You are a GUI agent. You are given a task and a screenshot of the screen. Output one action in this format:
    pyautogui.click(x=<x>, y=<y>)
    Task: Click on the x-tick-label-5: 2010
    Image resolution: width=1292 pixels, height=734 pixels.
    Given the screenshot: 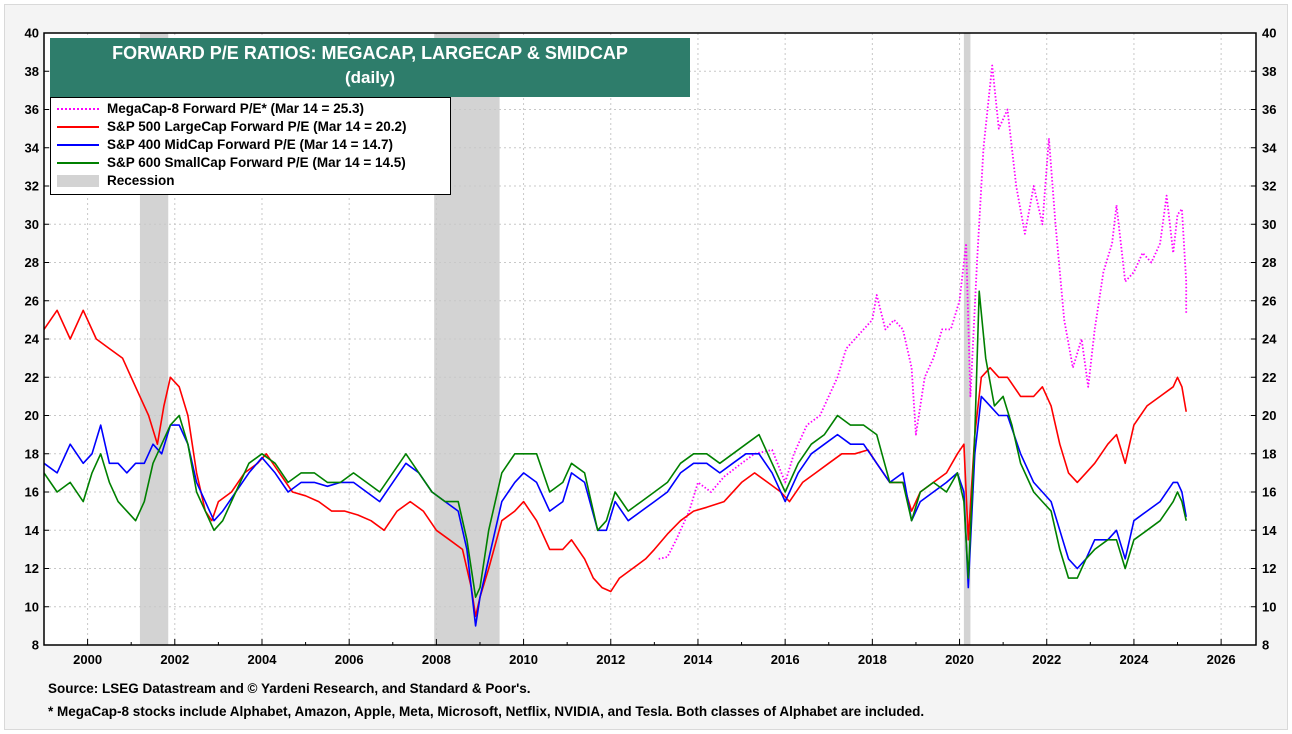 What is the action you would take?
    pyautogui.click(x=523, y=659)
    